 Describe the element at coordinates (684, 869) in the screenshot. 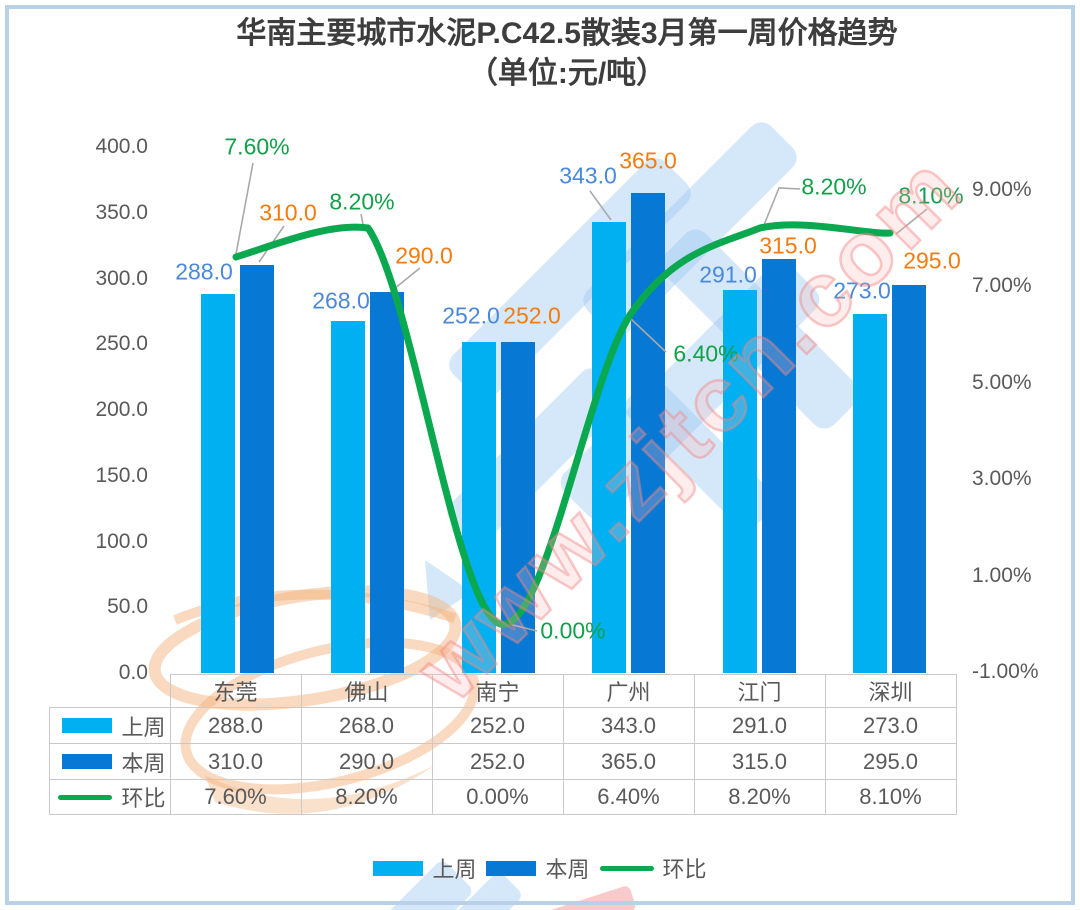

I see `legend-item-label: 环比` at that location.